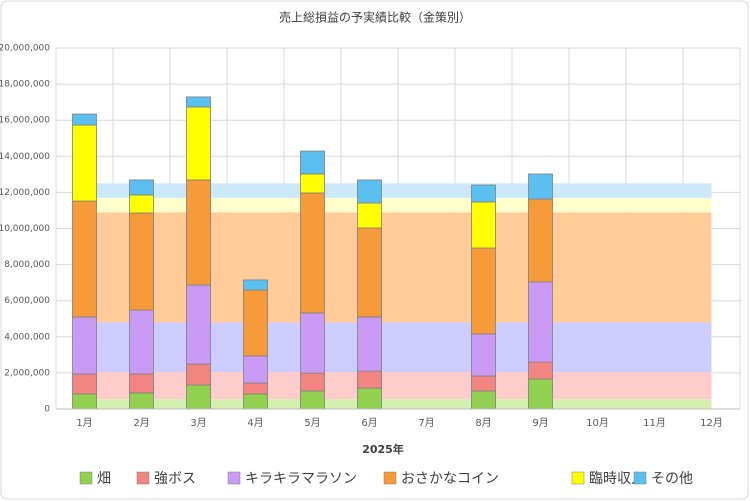 This screenshot has width=750, height=501. Describe the element at coordinates (27, 337) in the screenshot. I see `y-tick-label: 4,000,000` at that location.